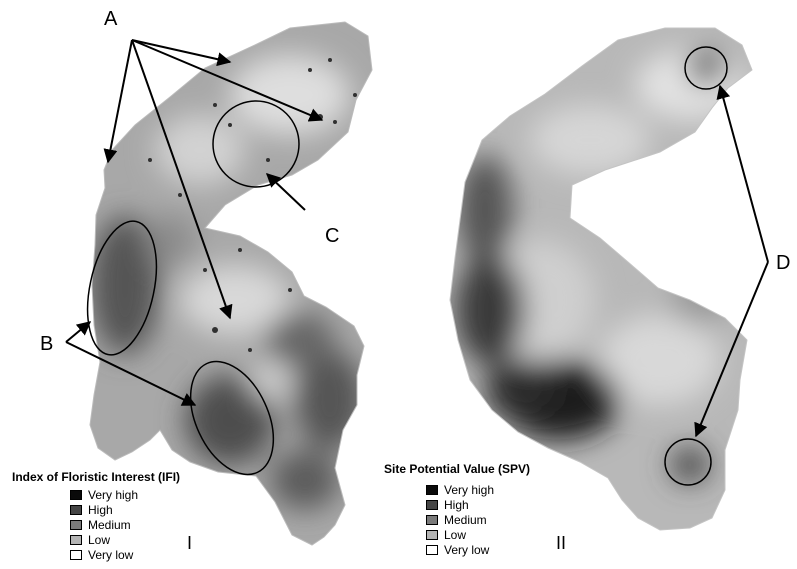  Describe the element at coordinates (100, 509) in the screenshot. I see `legend-ifi-label: High` at that location.